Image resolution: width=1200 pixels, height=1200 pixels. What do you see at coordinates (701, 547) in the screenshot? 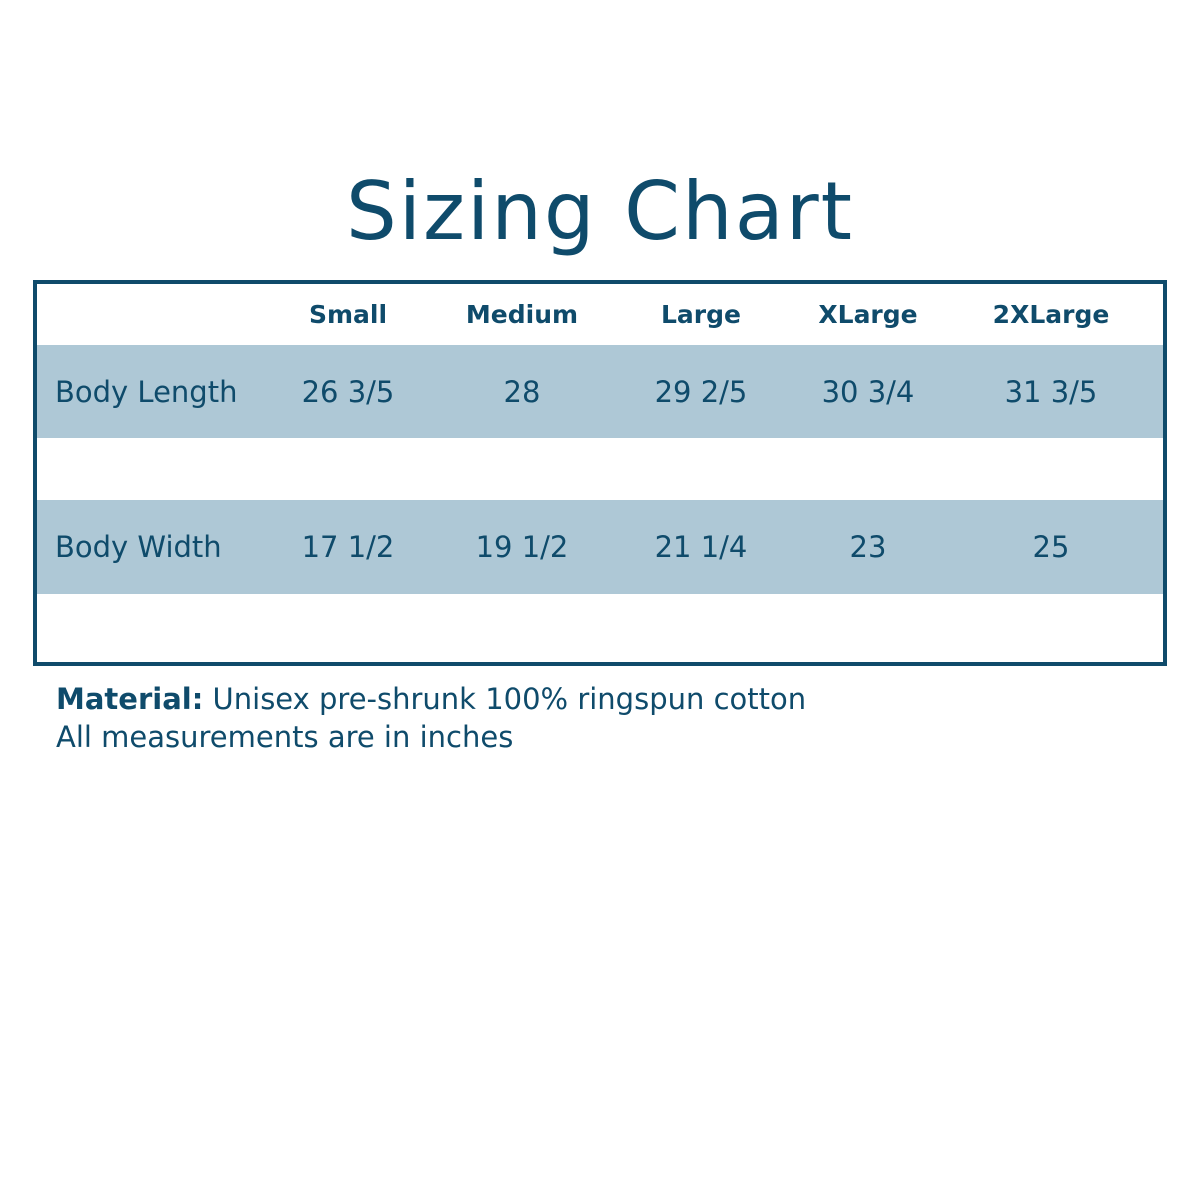
I see `table-cell: 21 1/4` at bounding box center [701, 547].